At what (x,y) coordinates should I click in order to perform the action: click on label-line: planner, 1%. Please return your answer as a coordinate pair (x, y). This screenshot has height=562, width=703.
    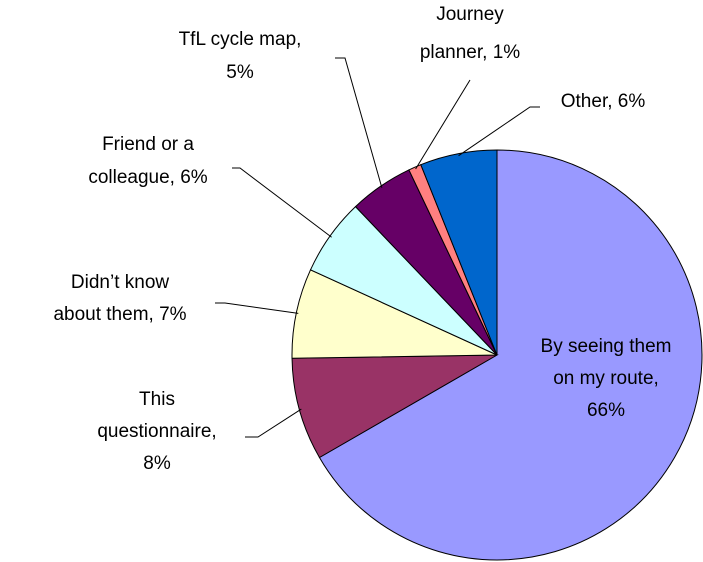
    Looking at the image, I should click on (470, 52).